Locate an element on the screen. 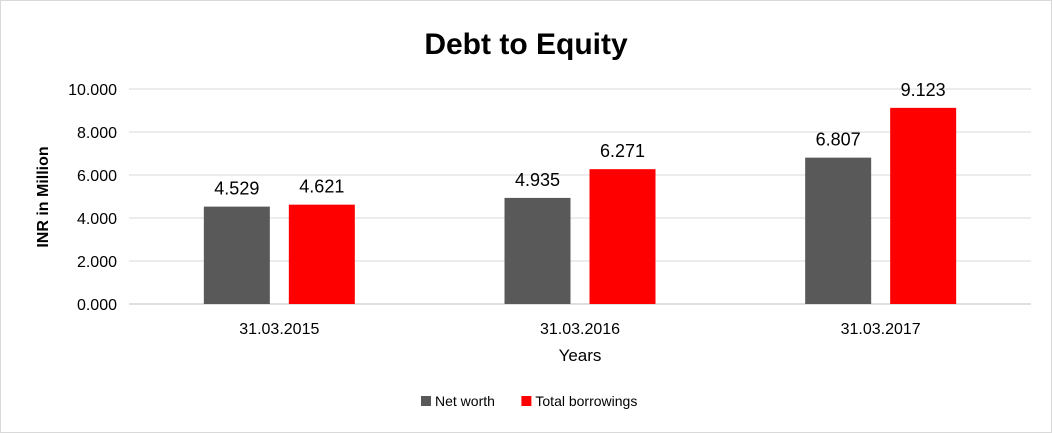  legend-item: Net worth is located at coordinates (458, 401).